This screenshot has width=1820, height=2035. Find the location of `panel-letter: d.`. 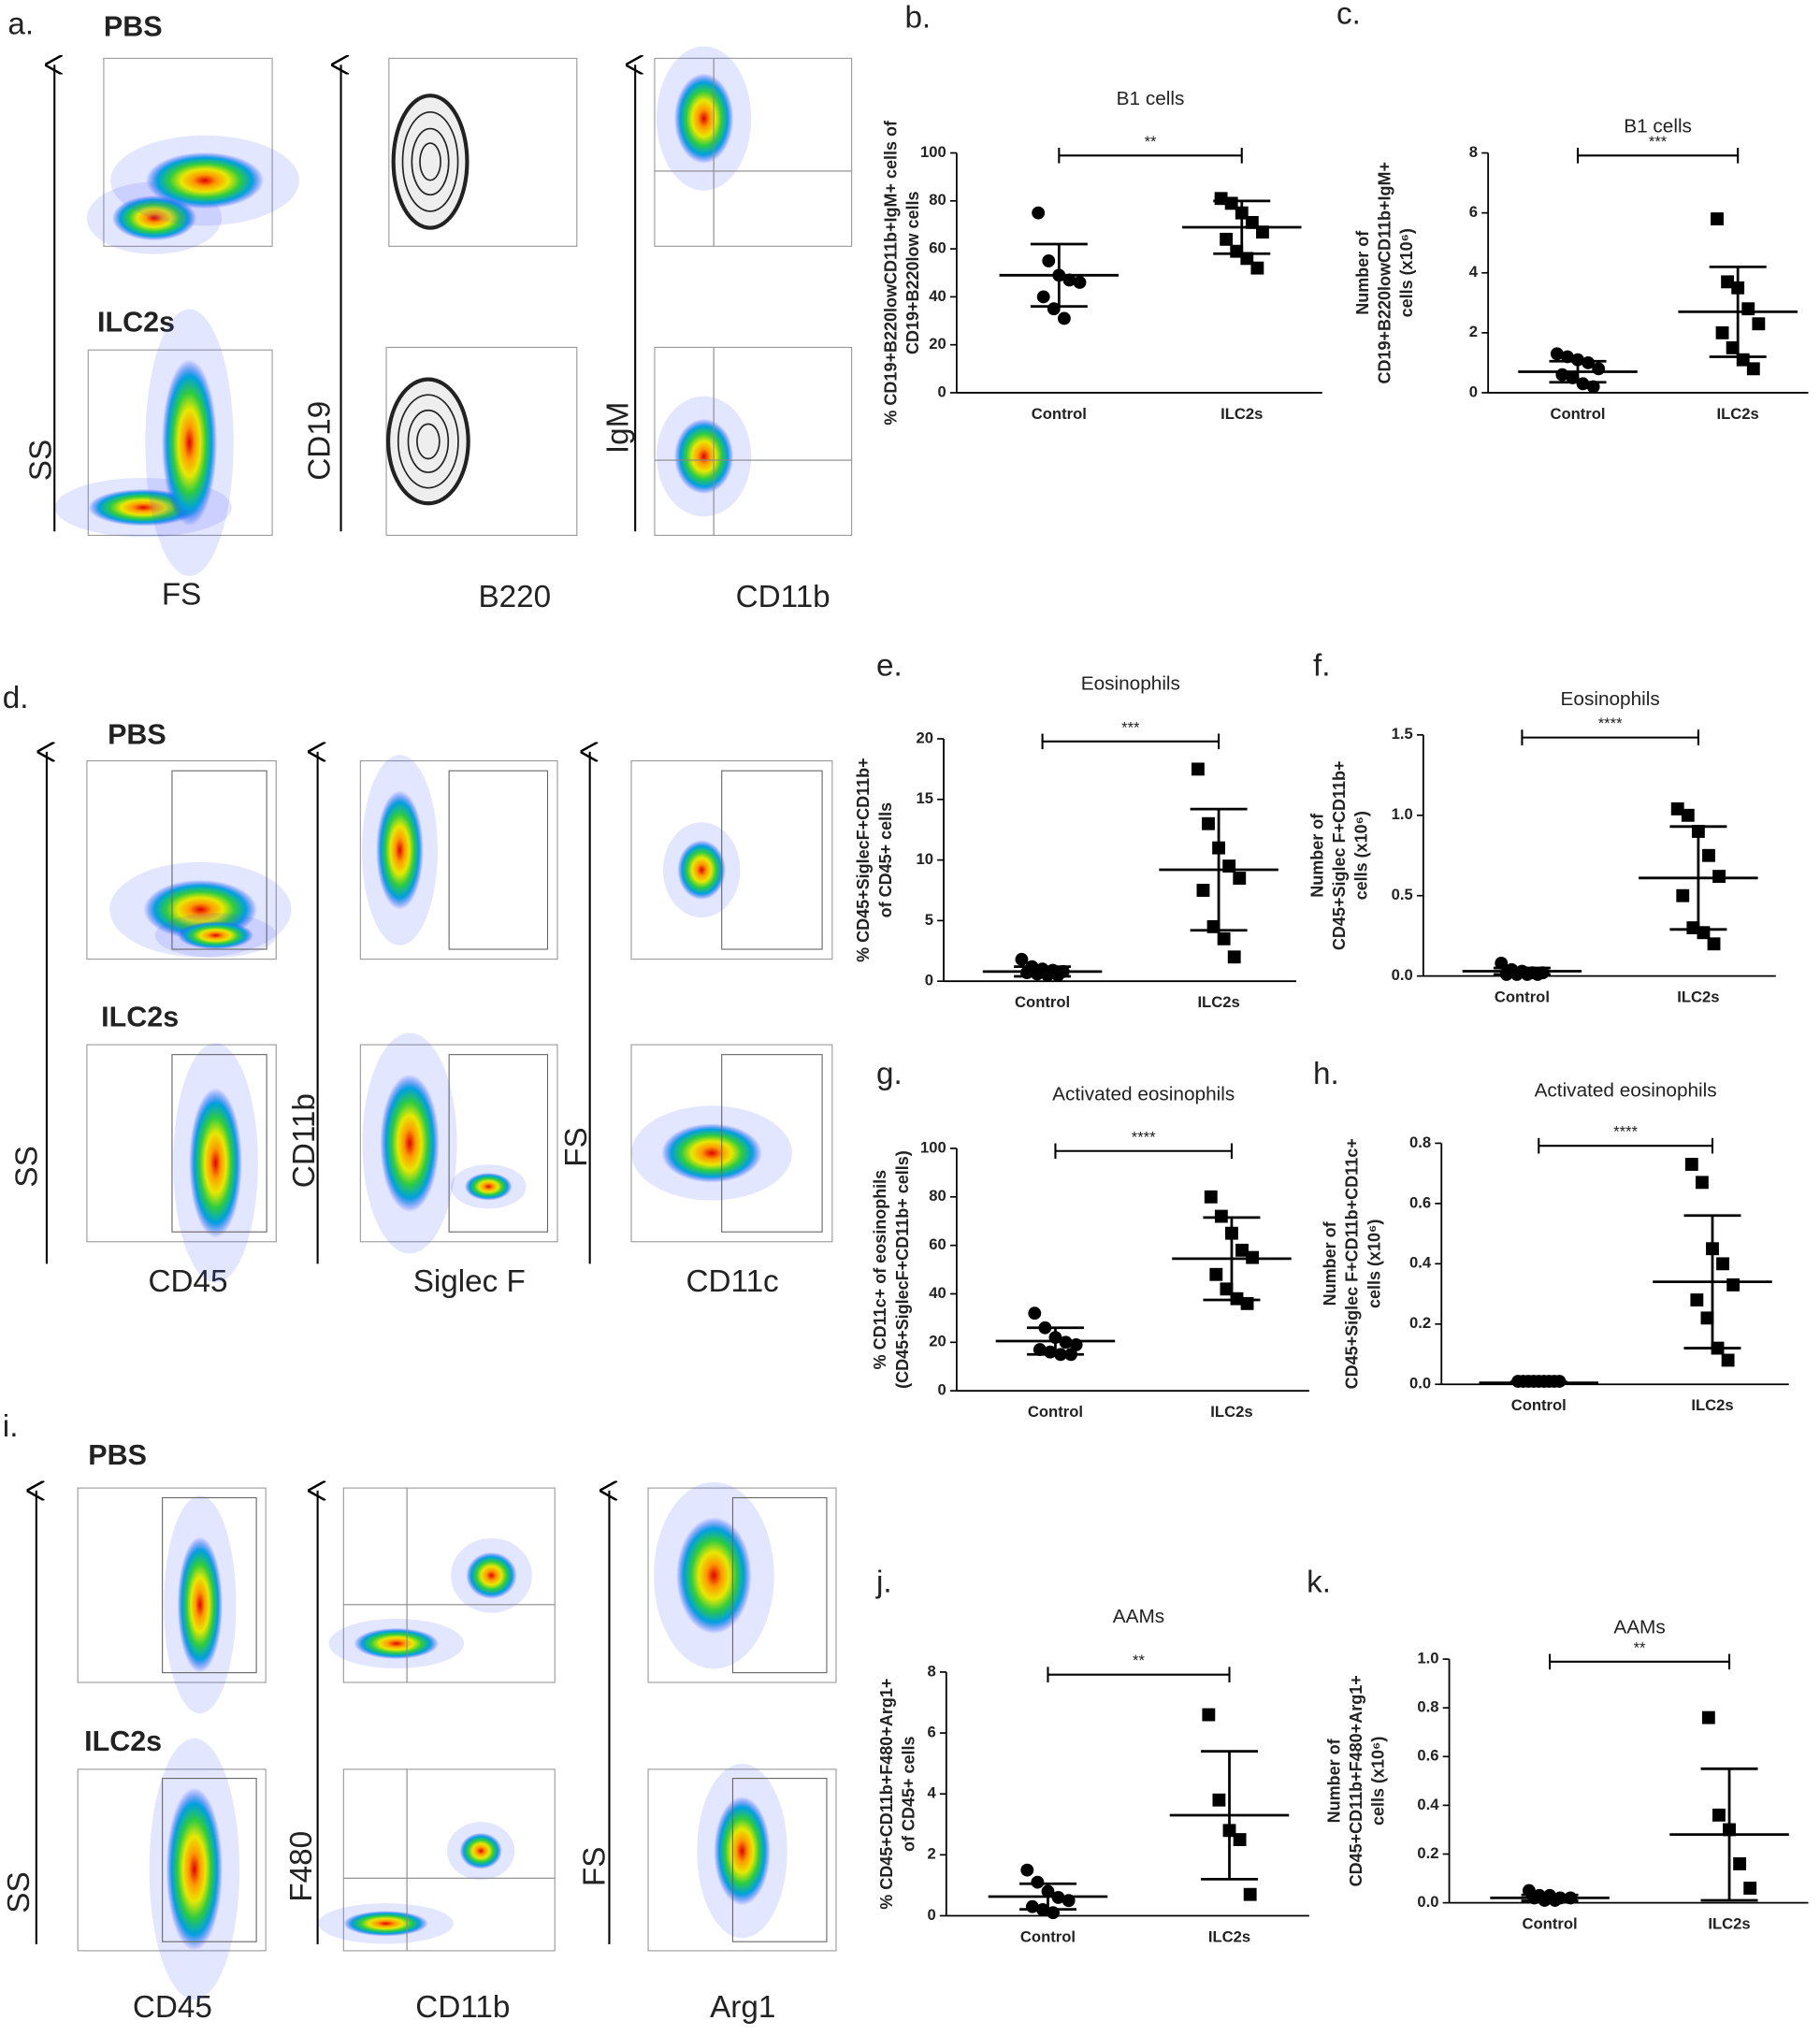

panel-letter: d. is located at coordinates (16, 698).